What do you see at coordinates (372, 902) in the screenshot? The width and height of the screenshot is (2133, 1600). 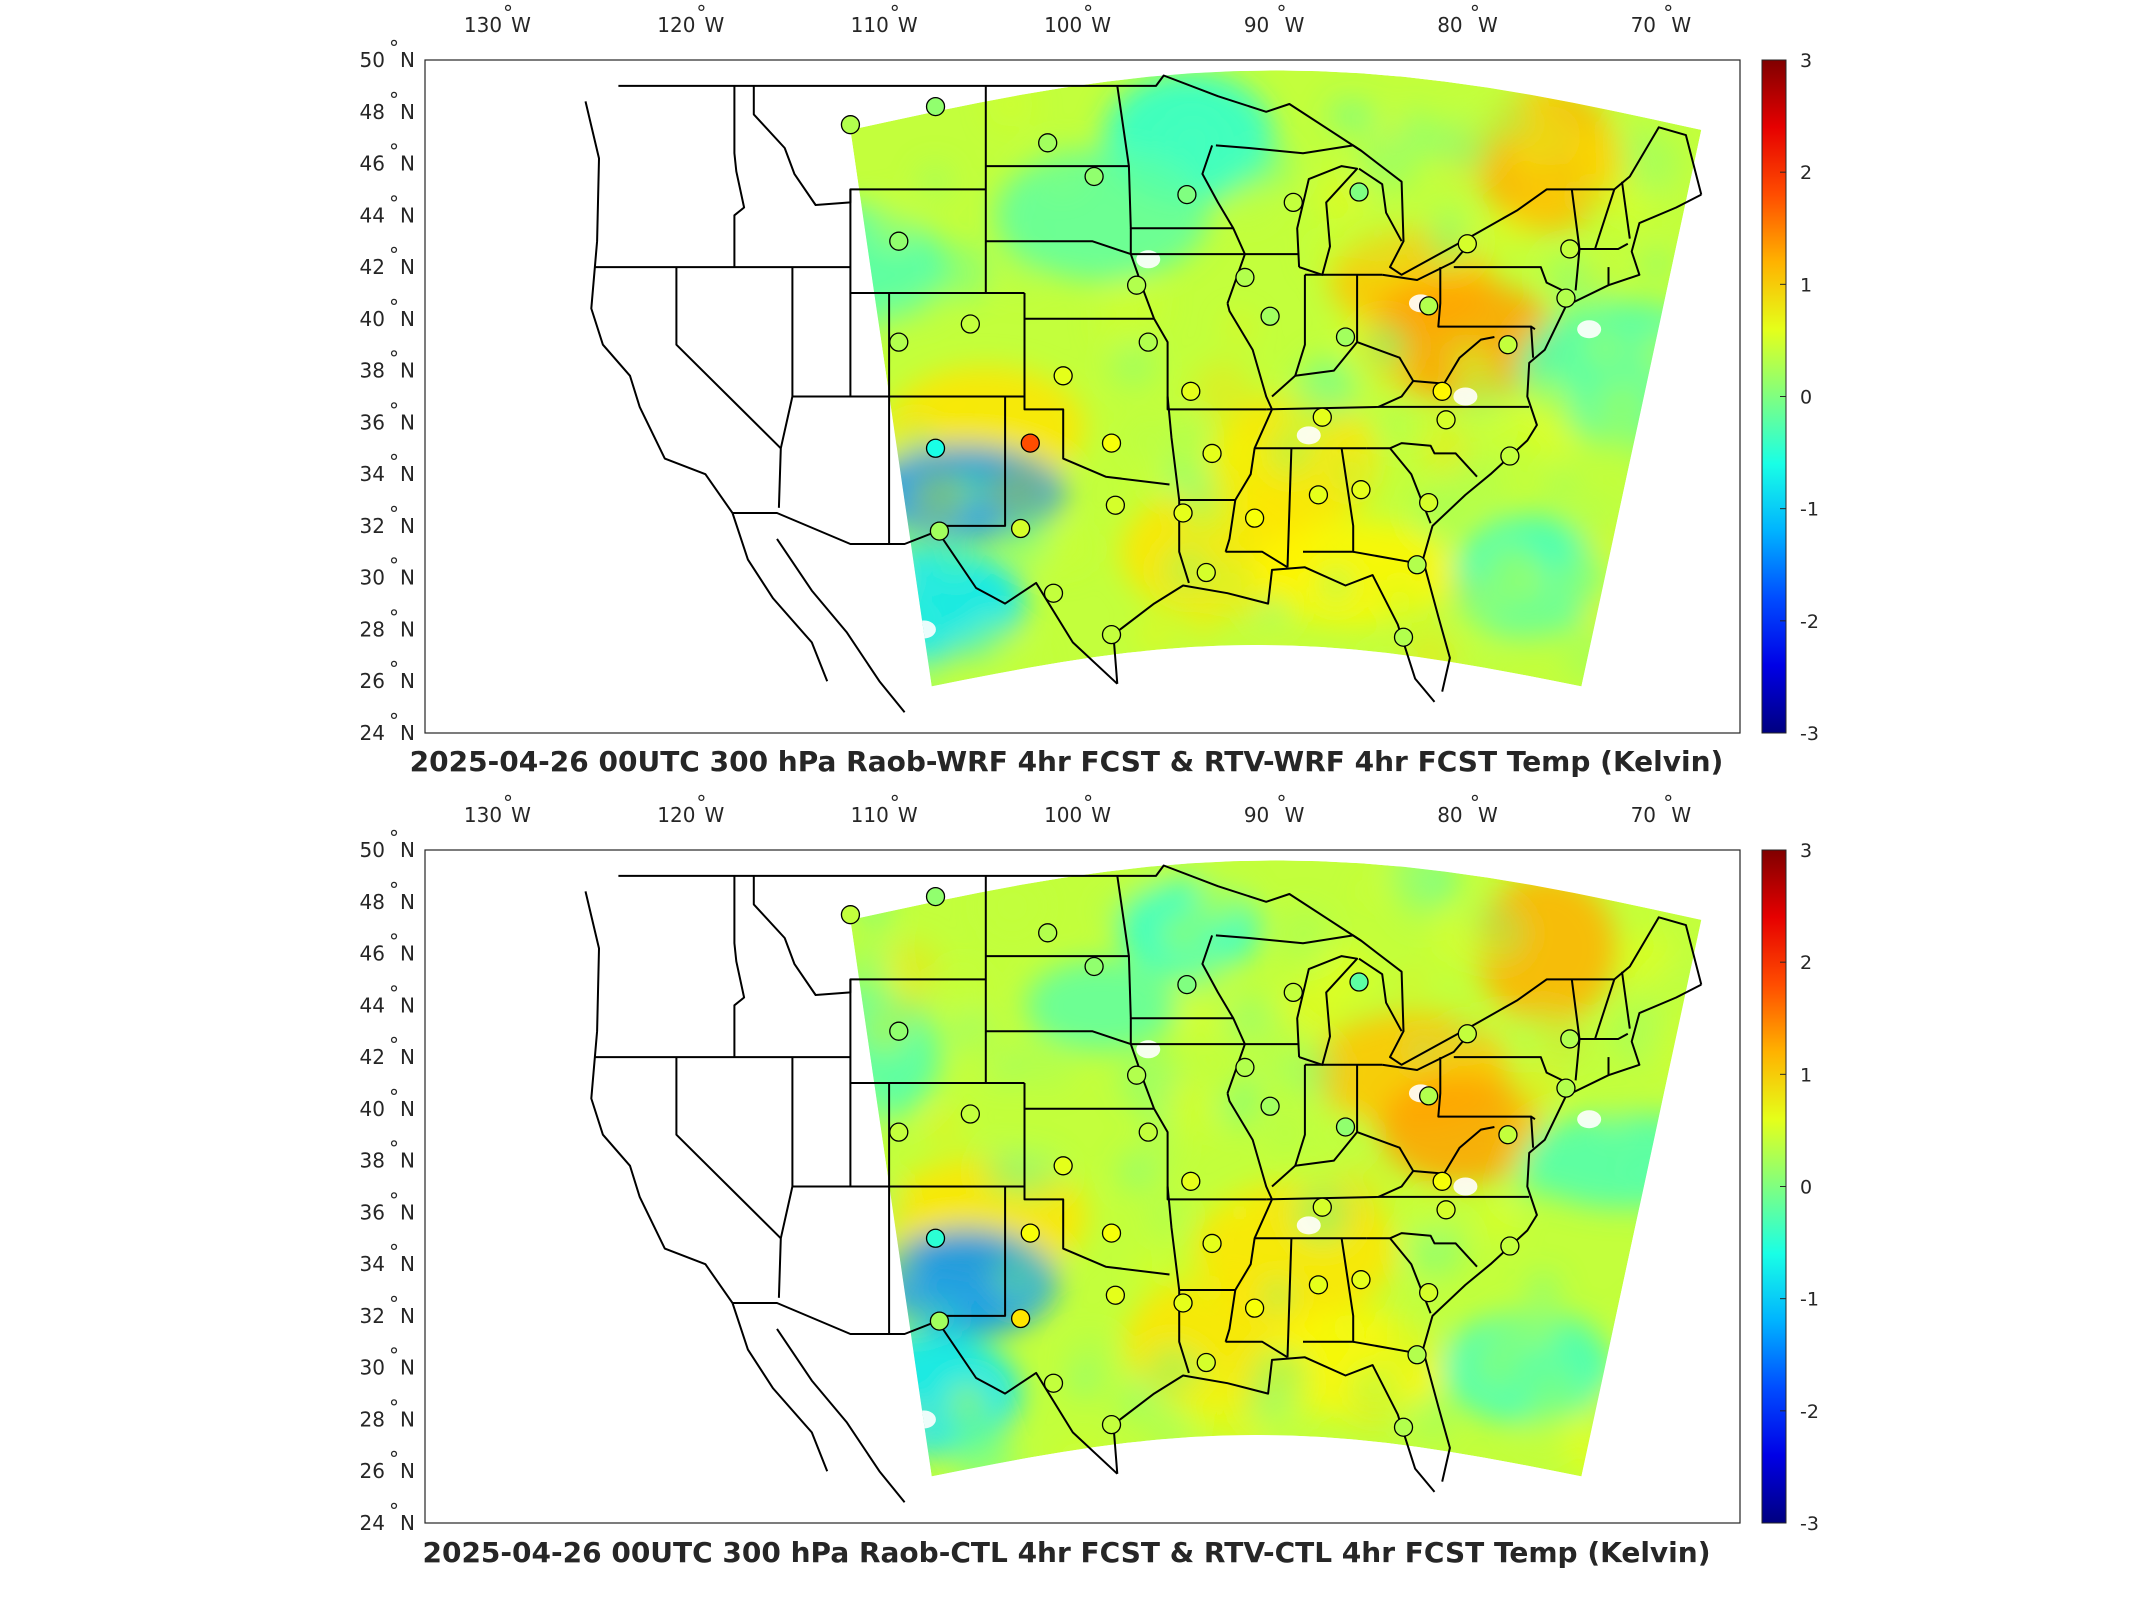 I see `lat-tick-label: 48` at bounding box center [372, 902].